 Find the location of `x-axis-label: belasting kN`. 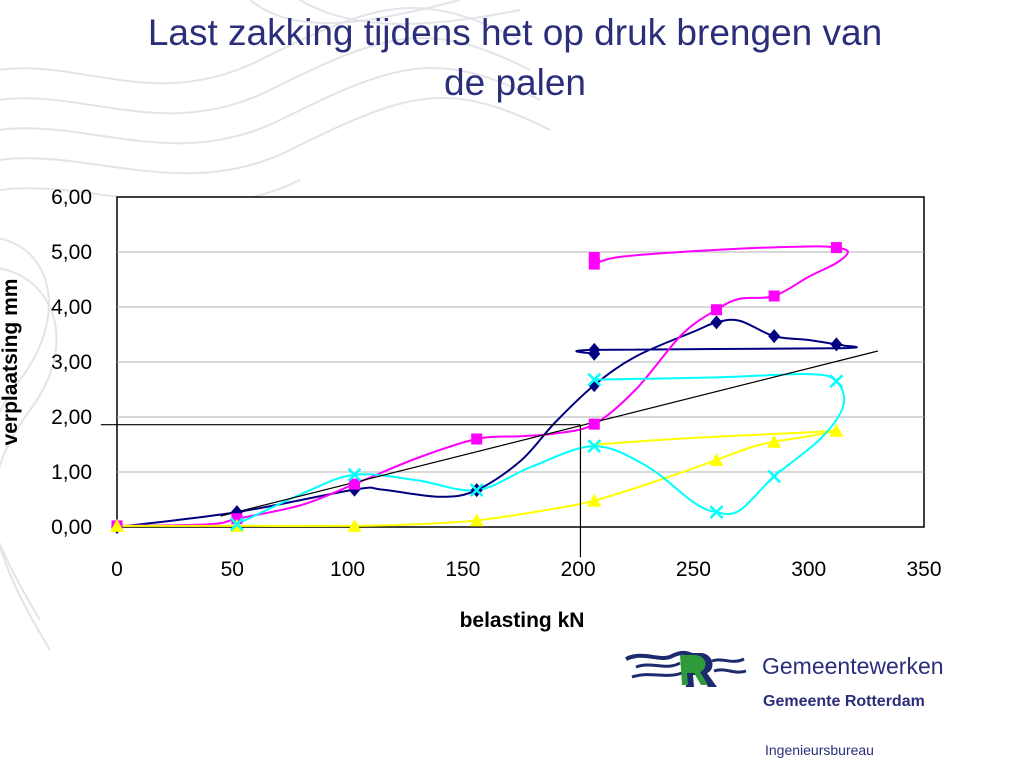

x-axis-label: belasting kN is located at coordinates (522, 620).